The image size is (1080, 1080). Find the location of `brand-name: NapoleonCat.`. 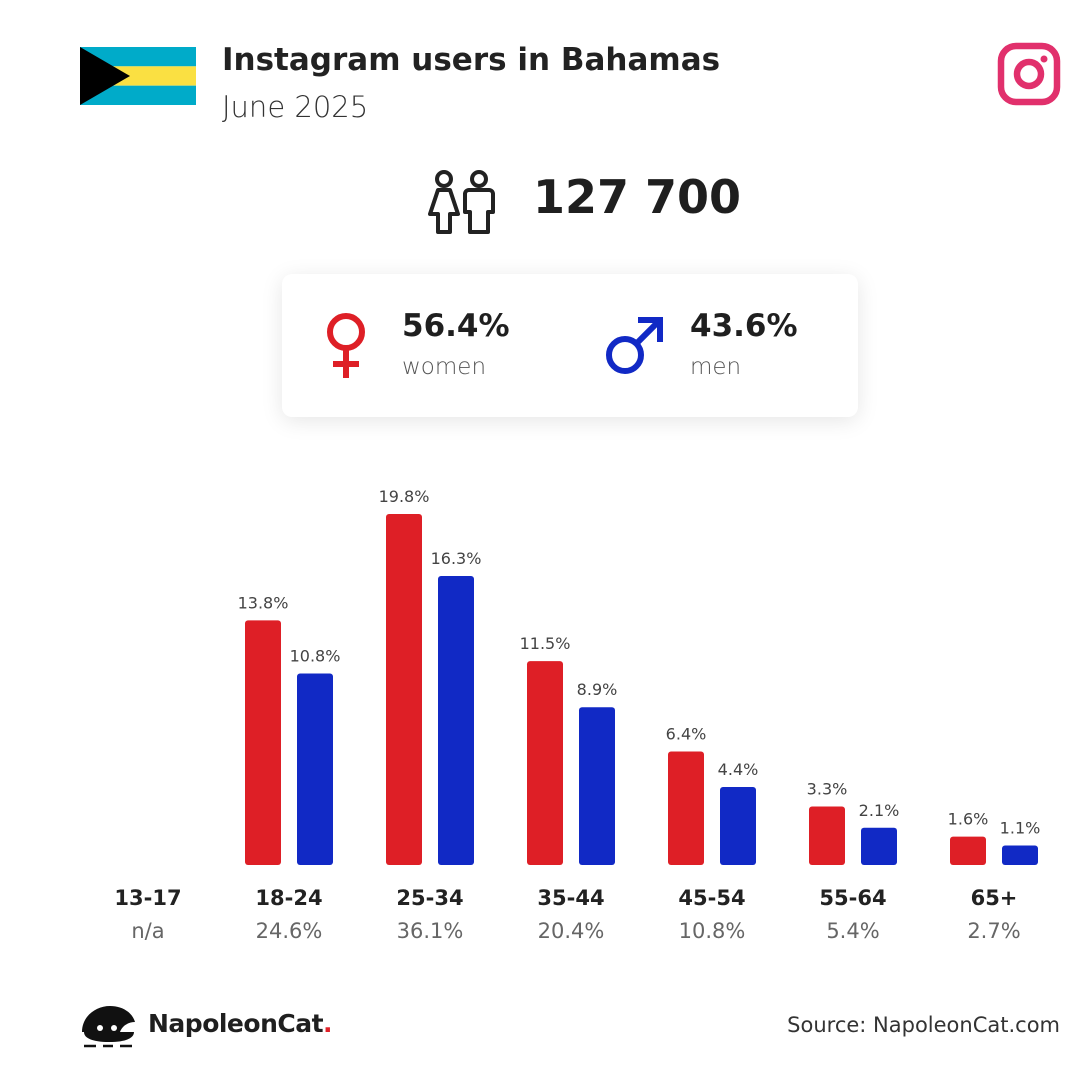

brand-name: NapoleonCat. is located at coordinates (240, 1023).